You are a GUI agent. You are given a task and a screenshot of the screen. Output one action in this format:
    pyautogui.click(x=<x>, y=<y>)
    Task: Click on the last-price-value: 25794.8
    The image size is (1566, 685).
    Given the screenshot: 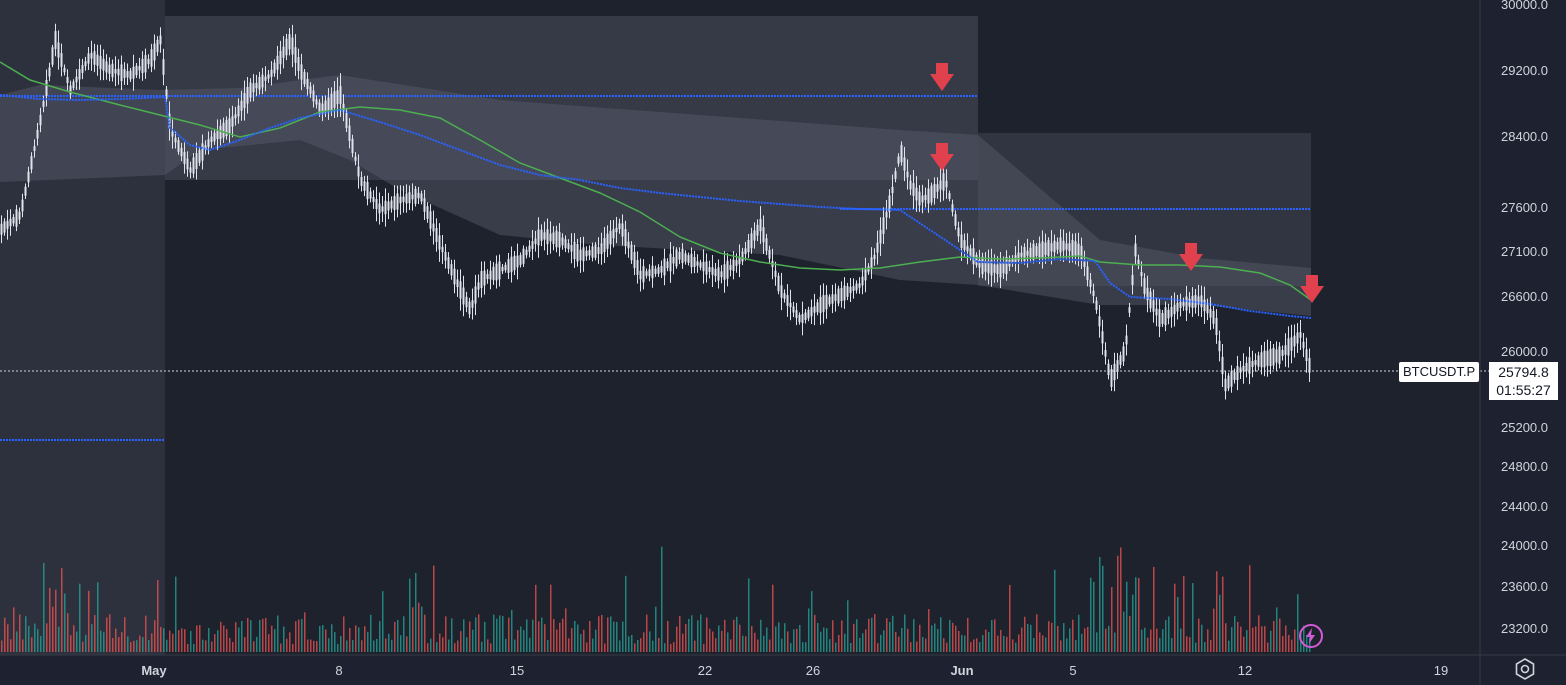 What is the action you would take?
    pyautogui.click(x=1523, y=372)
    